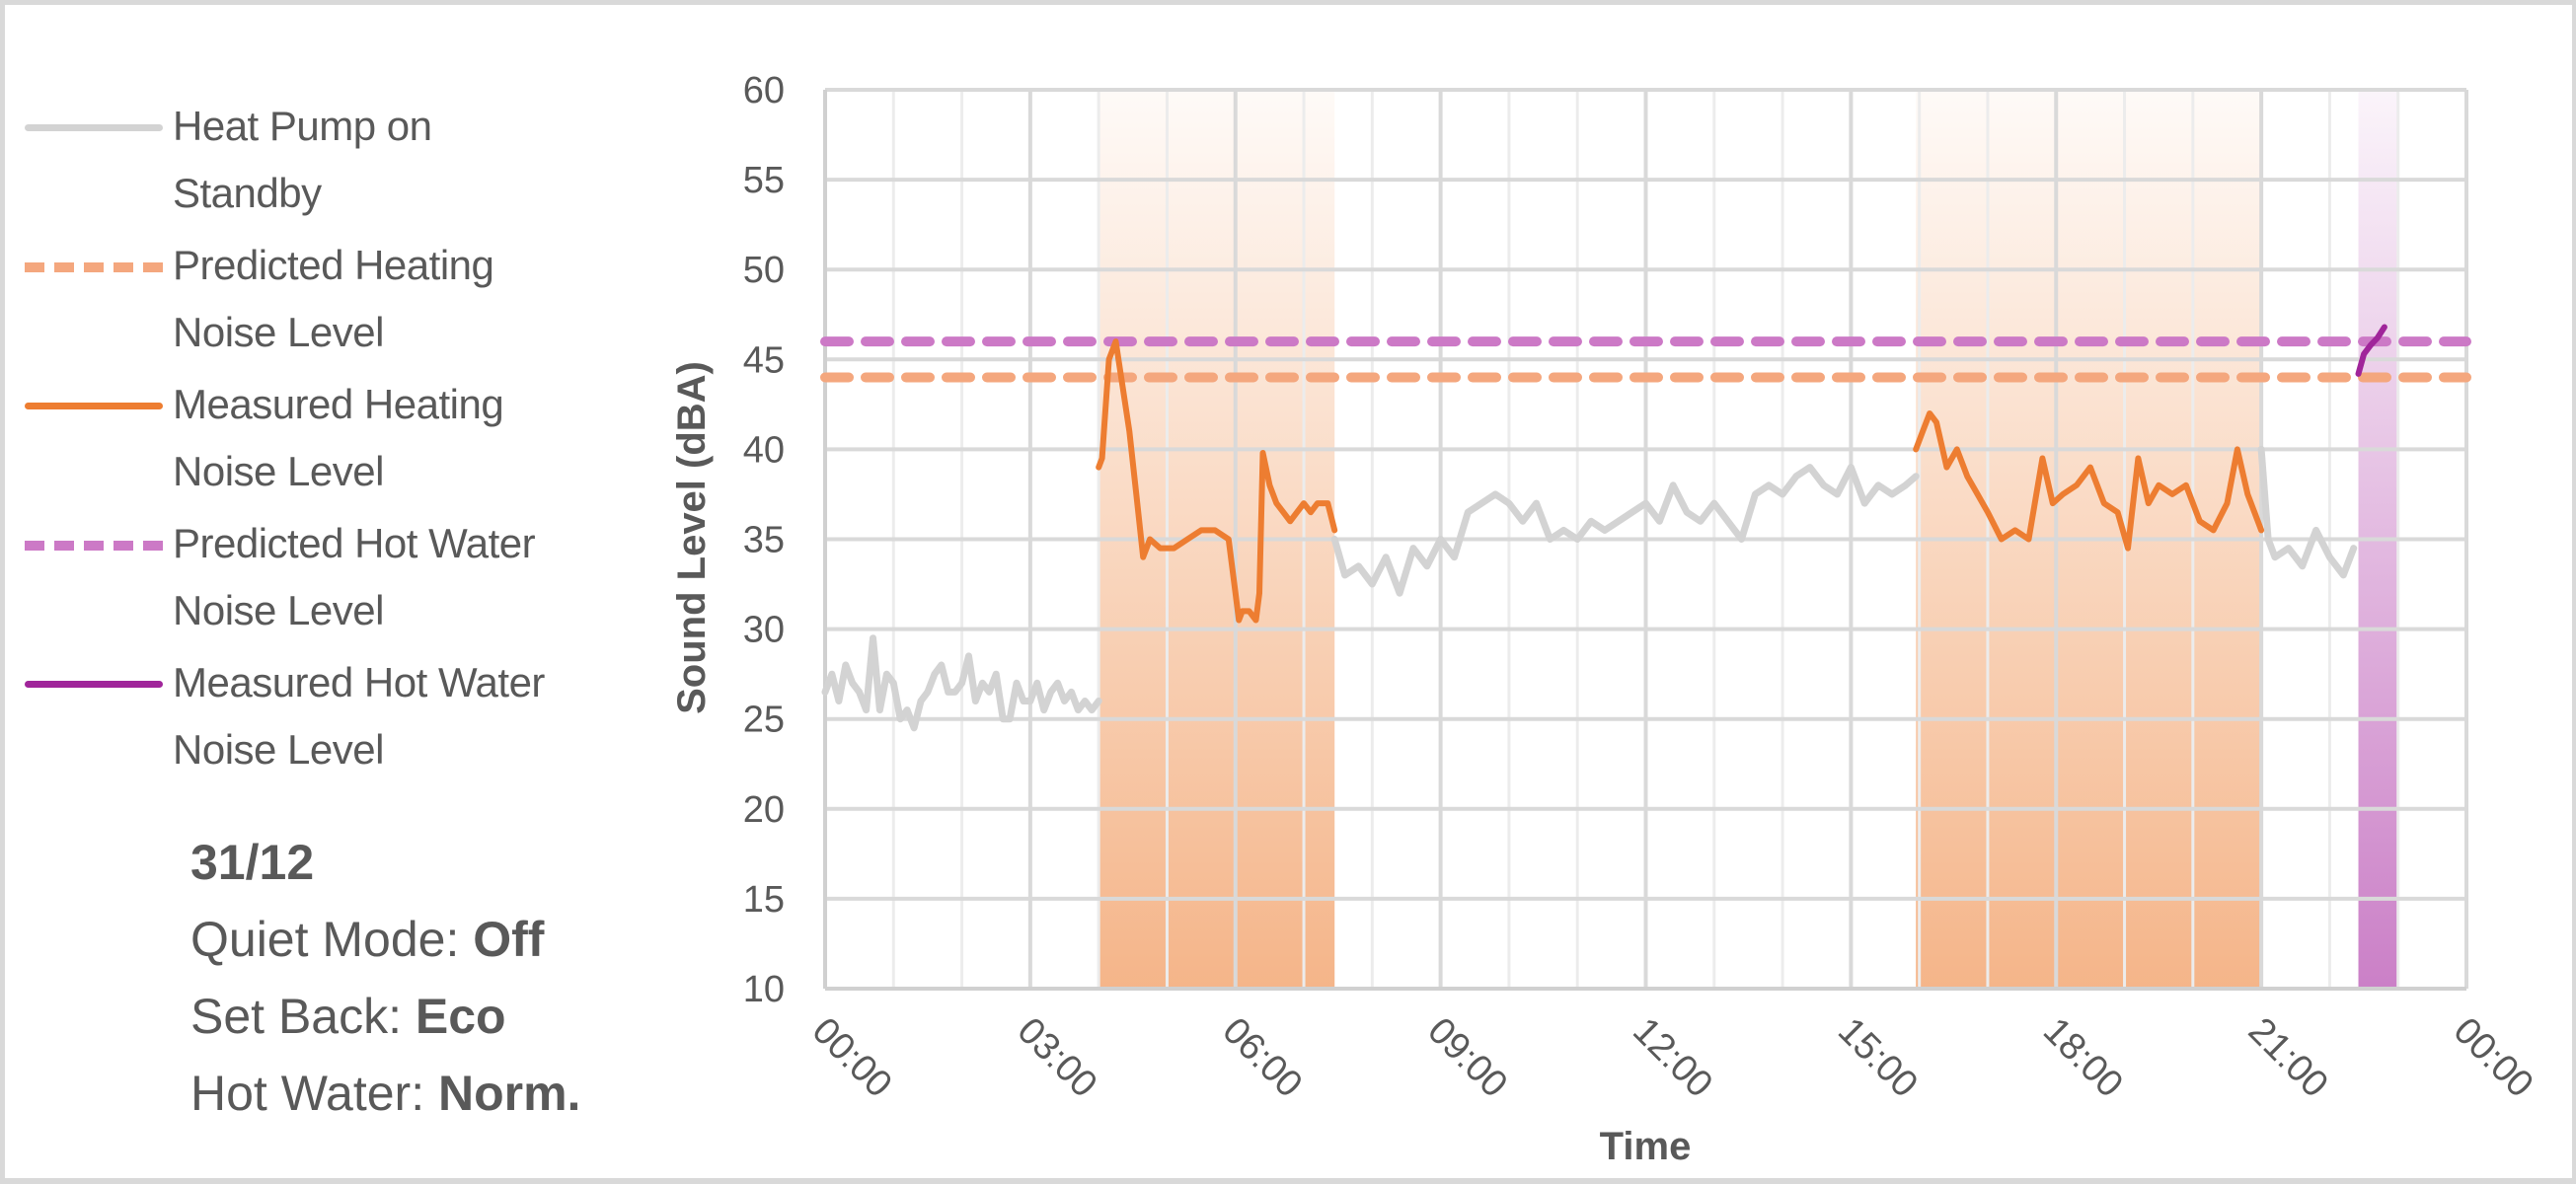 This screenshot has height=1184, width=2576. Describe the element at coordinates (314, 1093) in the screenshot. I see `hot-water-label: Hot Water:` at that location.